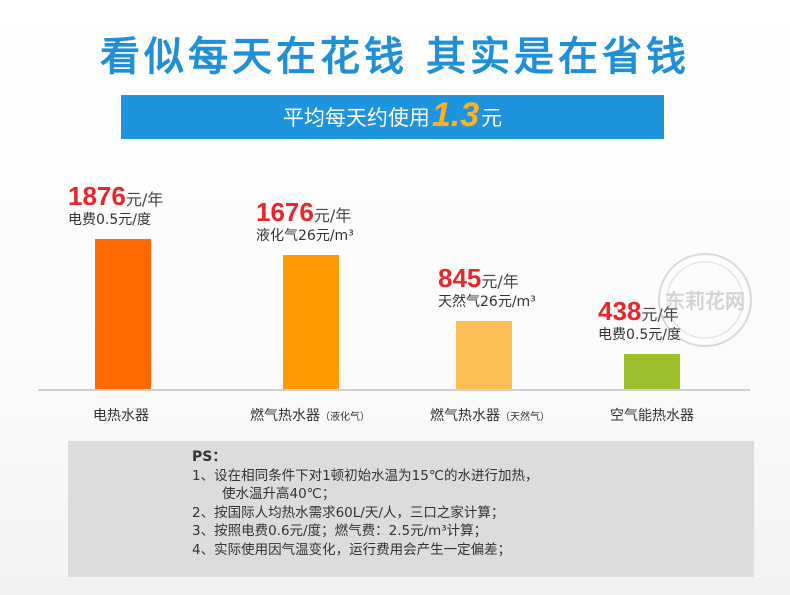 The height and width of the screenshot is (595, 790). What do you see at coordinates (652, 371) in the screenshot?
I see `bar-air-source` at bounding box center [652, 371].